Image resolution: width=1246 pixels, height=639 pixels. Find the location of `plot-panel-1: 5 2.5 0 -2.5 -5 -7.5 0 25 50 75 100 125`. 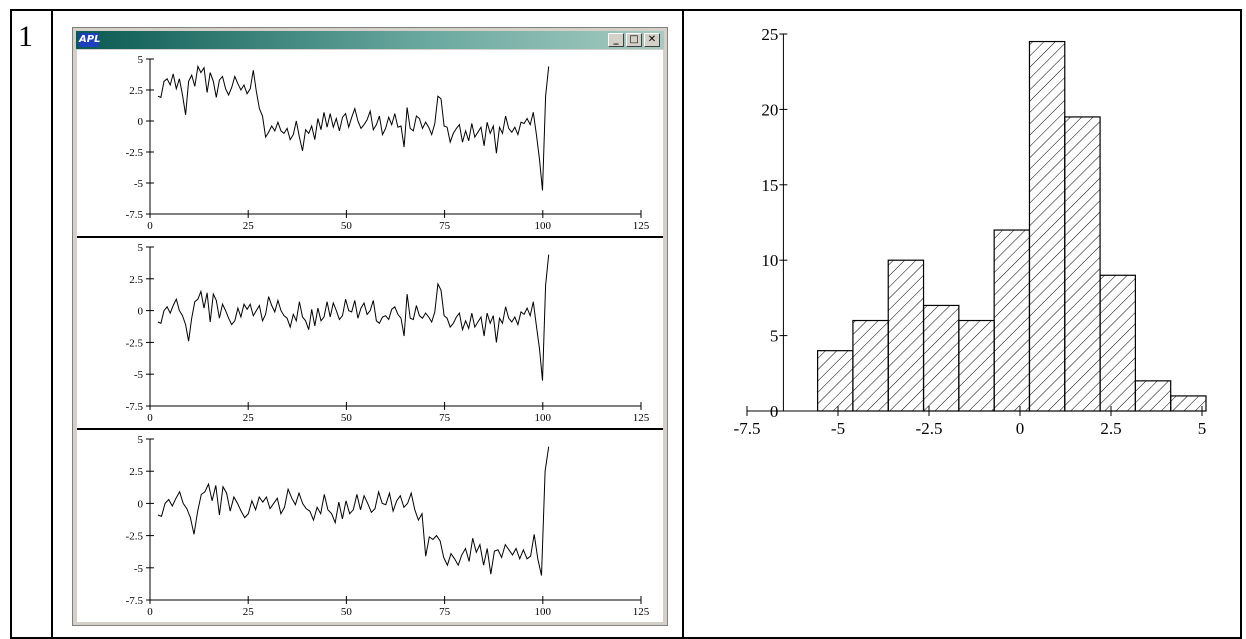

plot-panel-1: 5 2.5 0 -2.5 -5 -7.5 0 25 50 75 100 125 is located at coordinates (370, 143).